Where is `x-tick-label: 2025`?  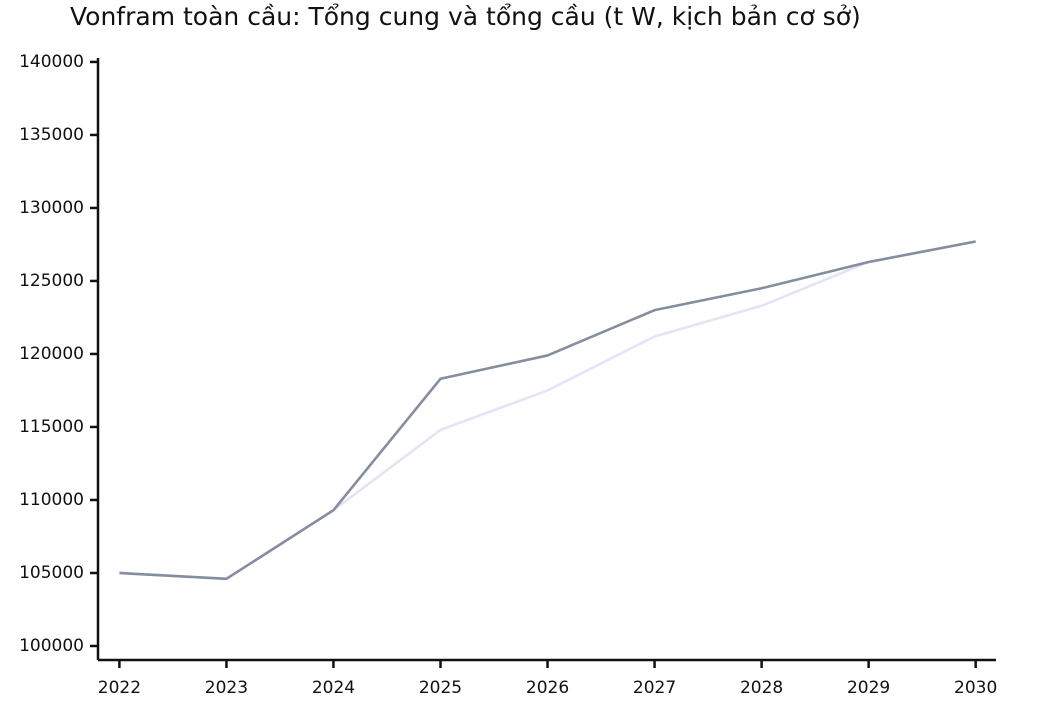
x-tick-label: 2025 is located at coordinates (440, 688).